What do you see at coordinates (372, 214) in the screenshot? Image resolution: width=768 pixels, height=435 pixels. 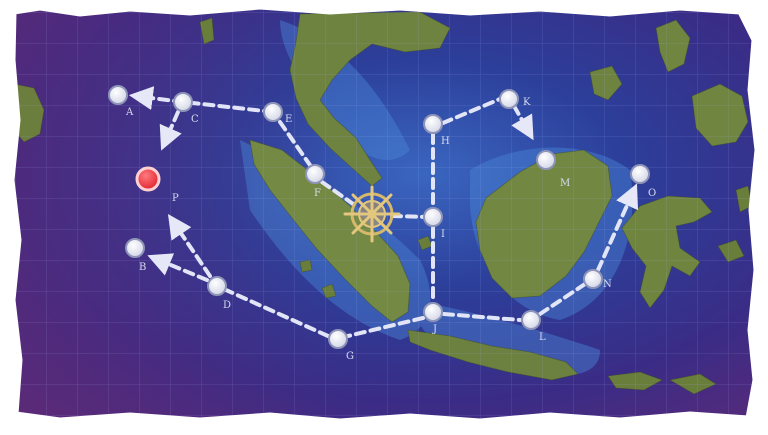 I see `ship-wheel-icon` at bounding box center [372, 214].